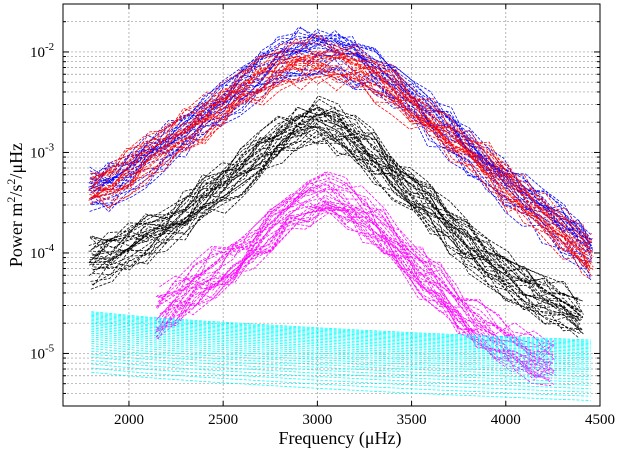  I want to click on y-tick-label: 10⁻⁵, so click(42, 352).